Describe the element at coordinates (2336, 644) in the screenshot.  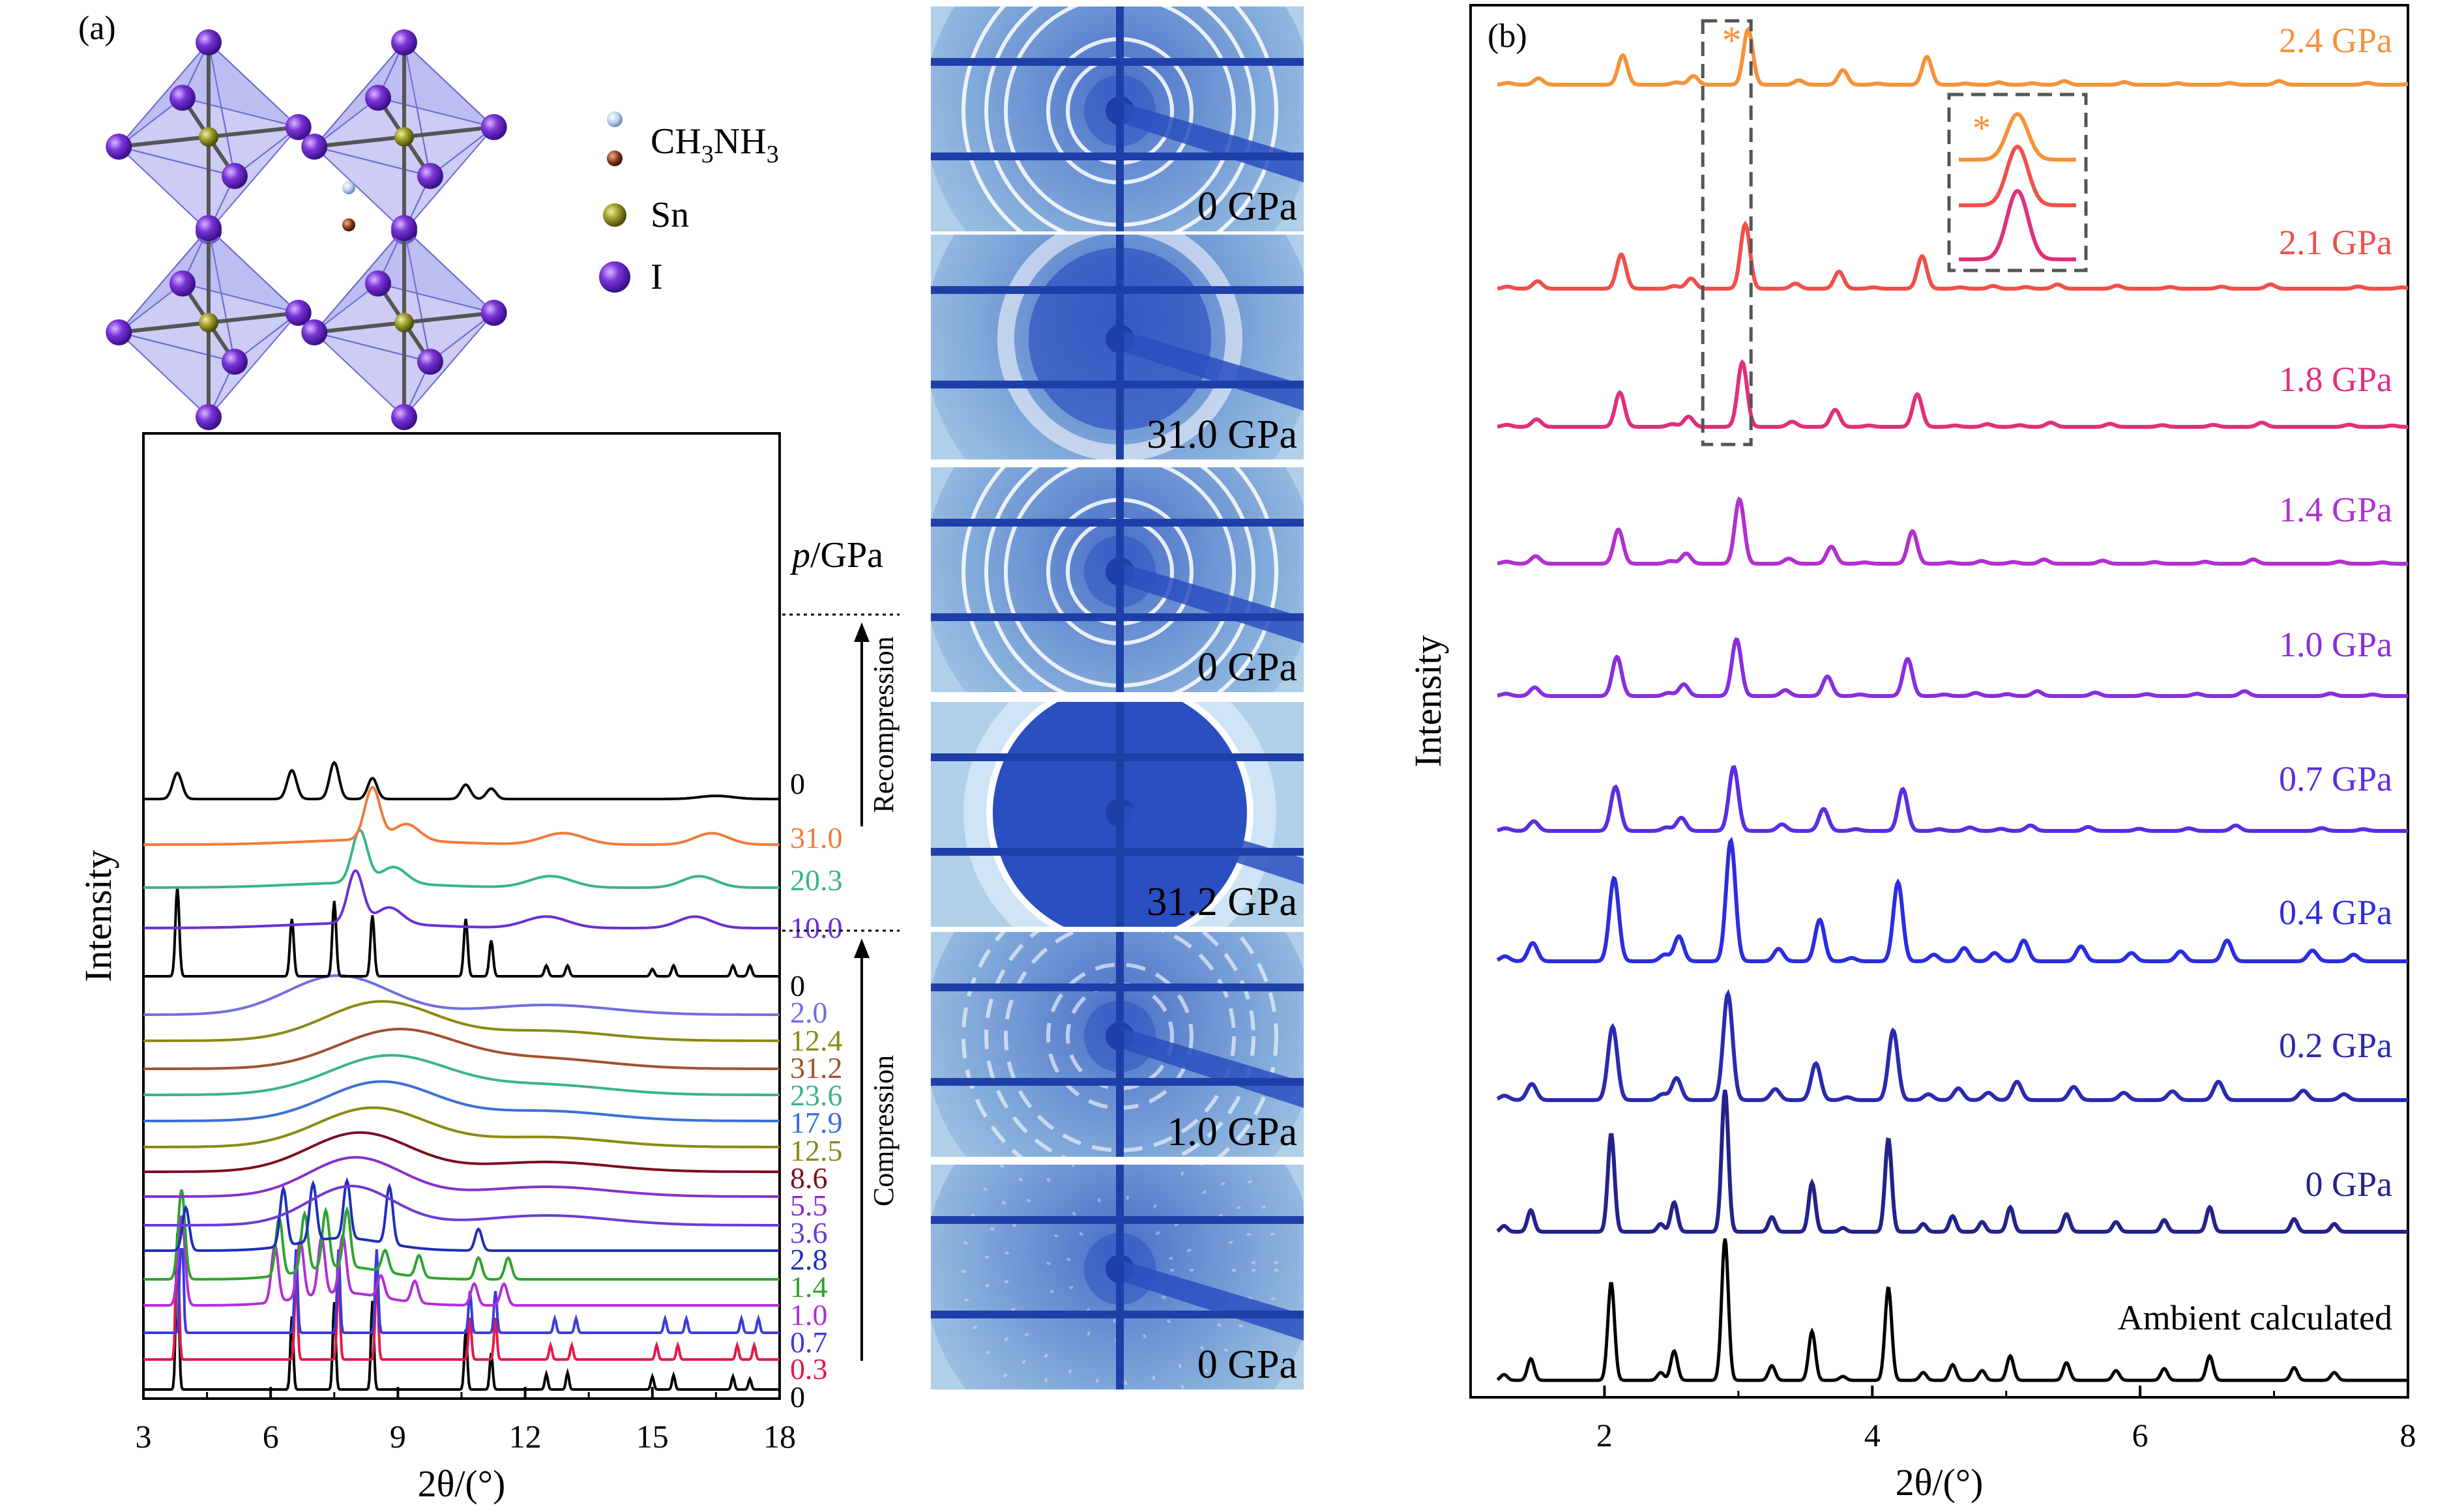
I see `series-b-label: 1.0 GPa` at that location.